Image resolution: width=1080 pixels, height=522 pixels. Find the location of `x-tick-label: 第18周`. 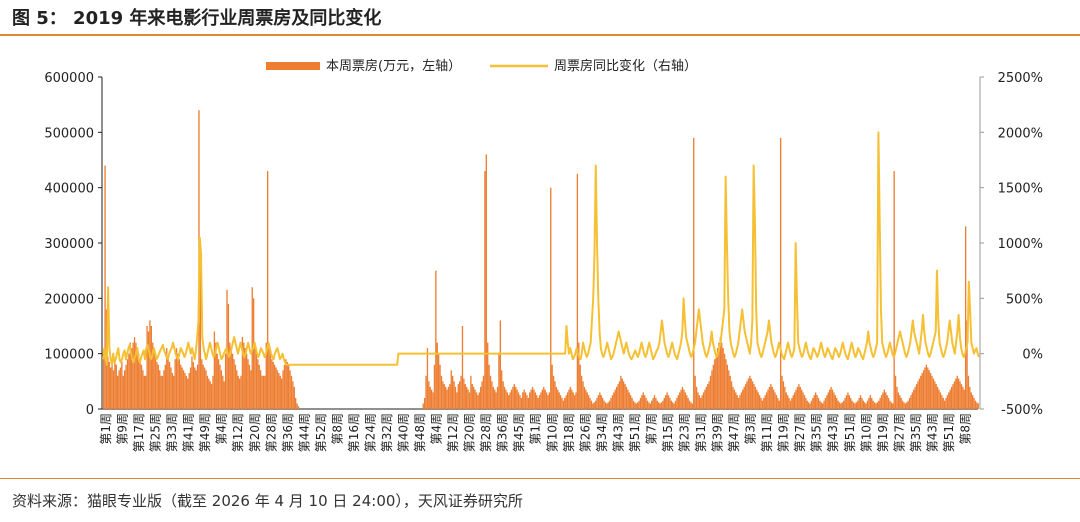

x-tick-label: 第18周 is located at coordinates (569, 432).